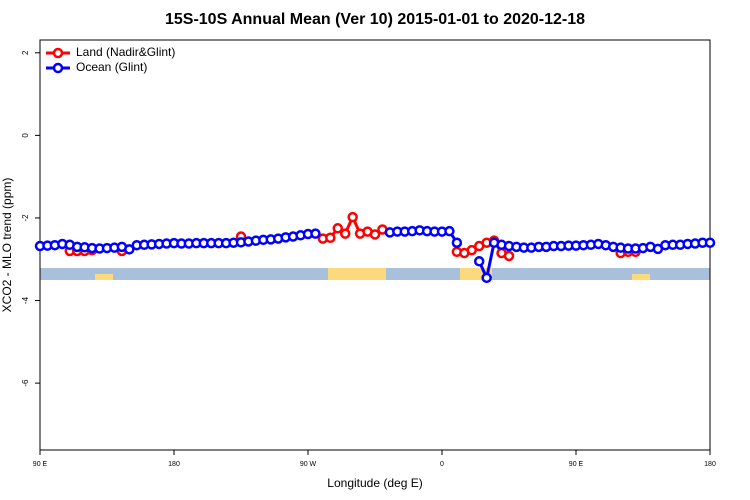  I want to click on y-axis-label: XCO2 - MLO trend (ppm), so click(7, 245).